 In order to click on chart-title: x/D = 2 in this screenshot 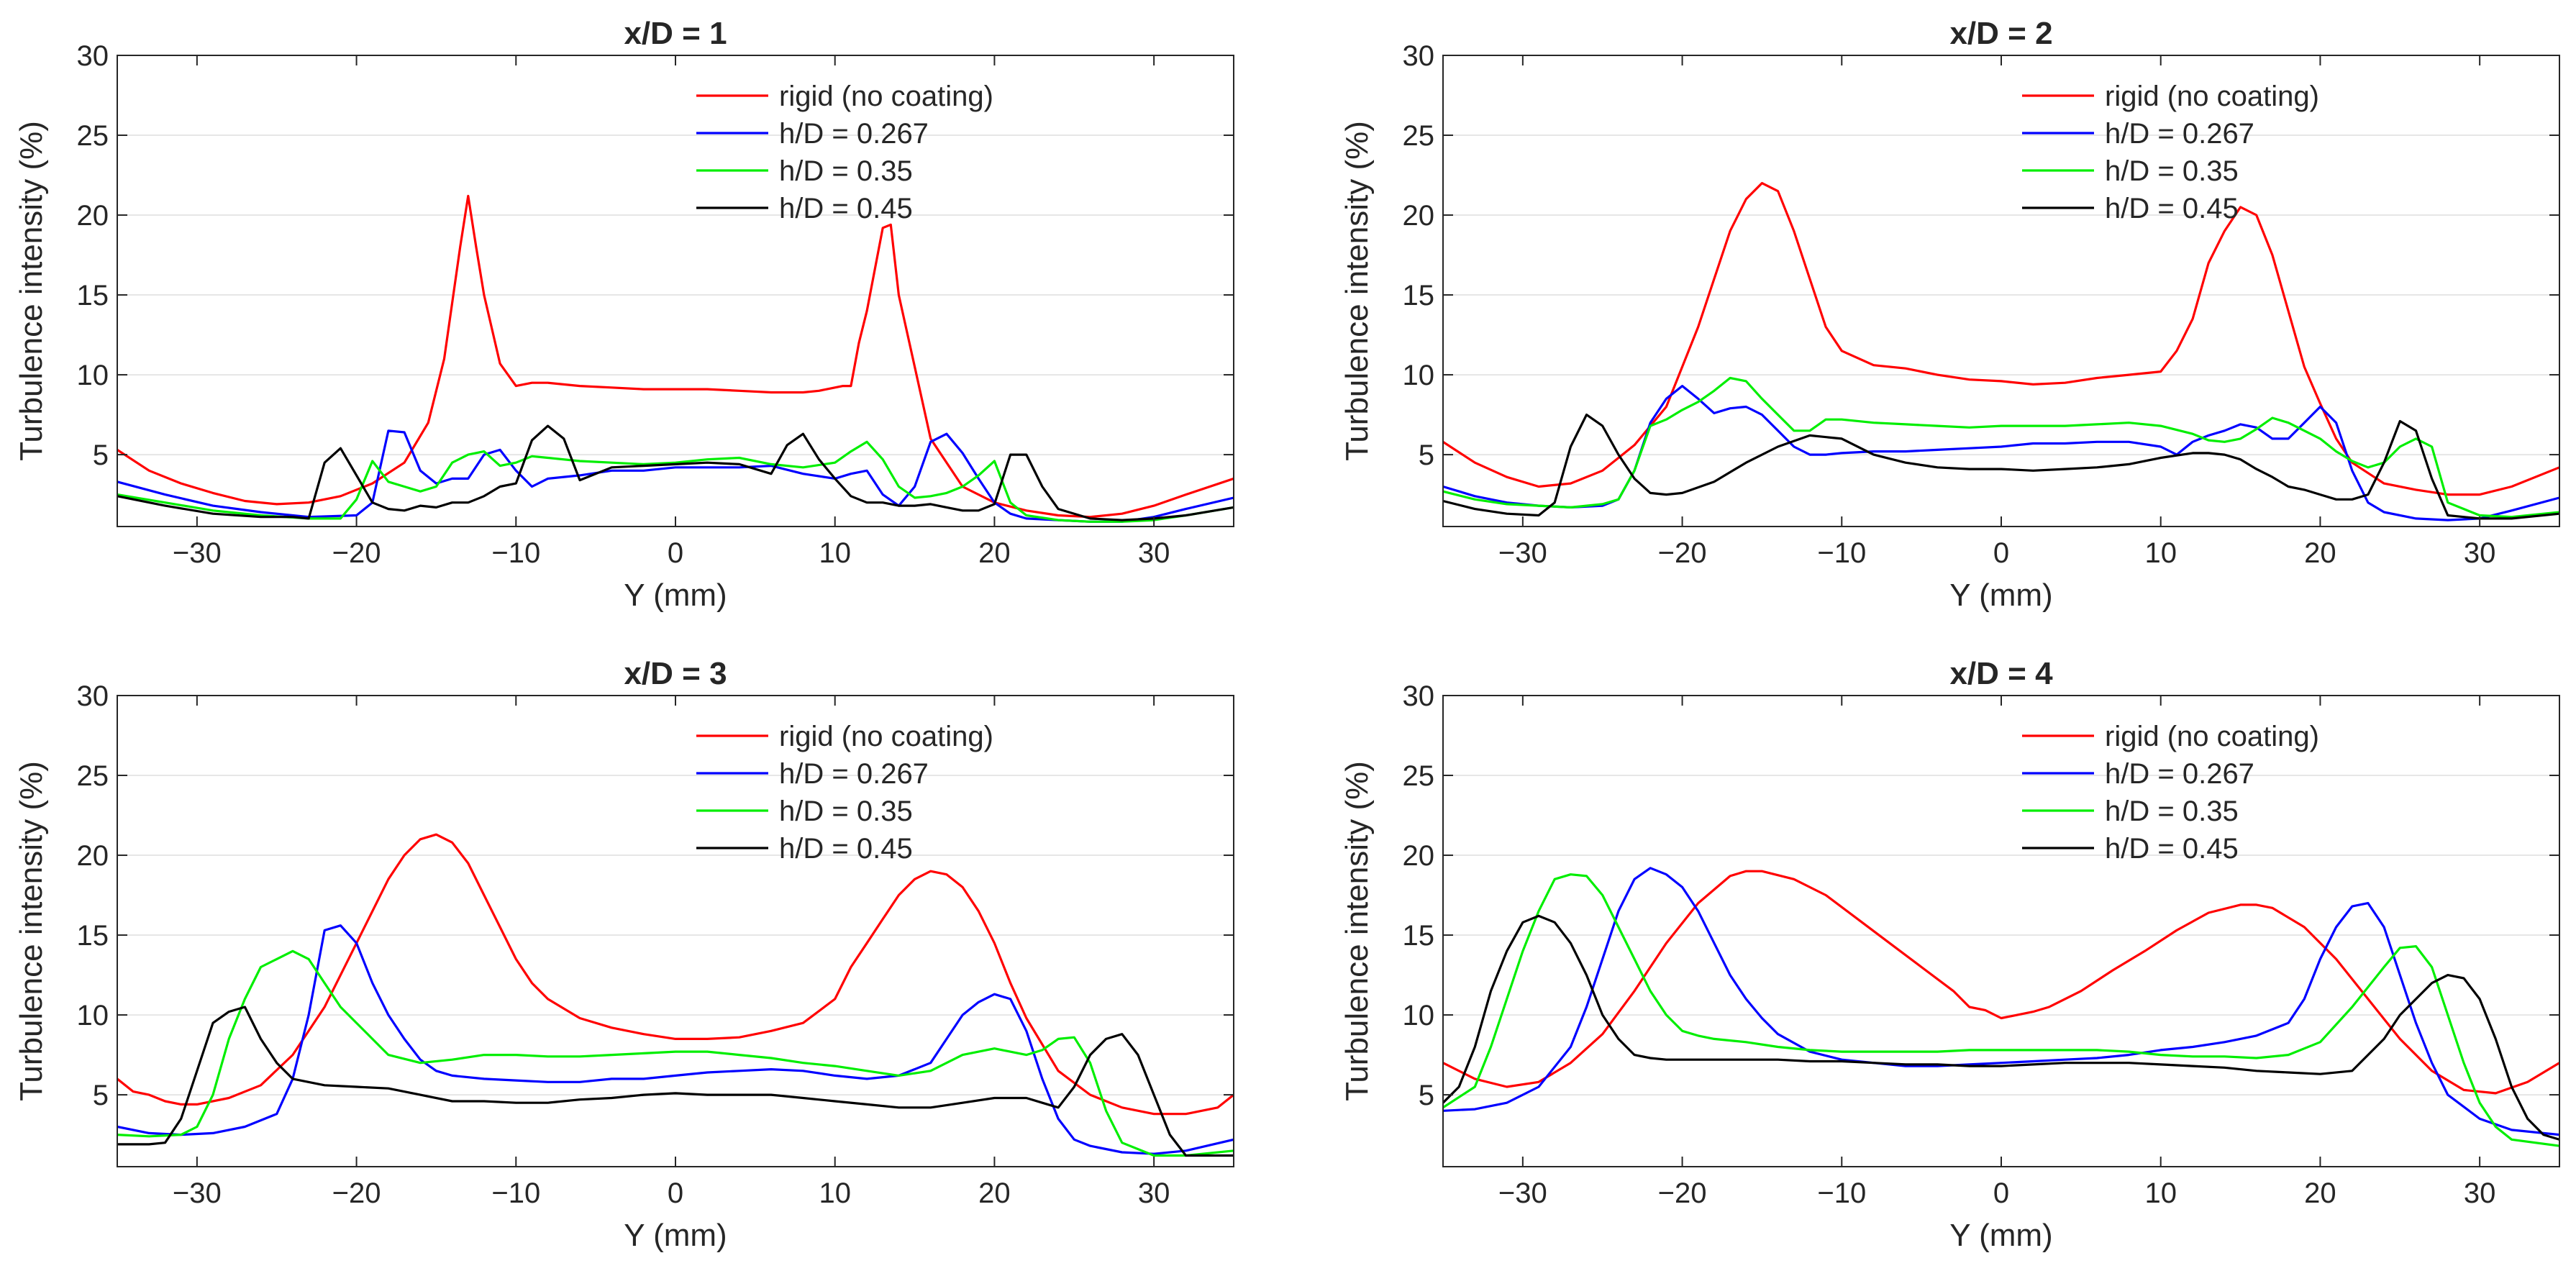, I will do `click(2000, 33)`.